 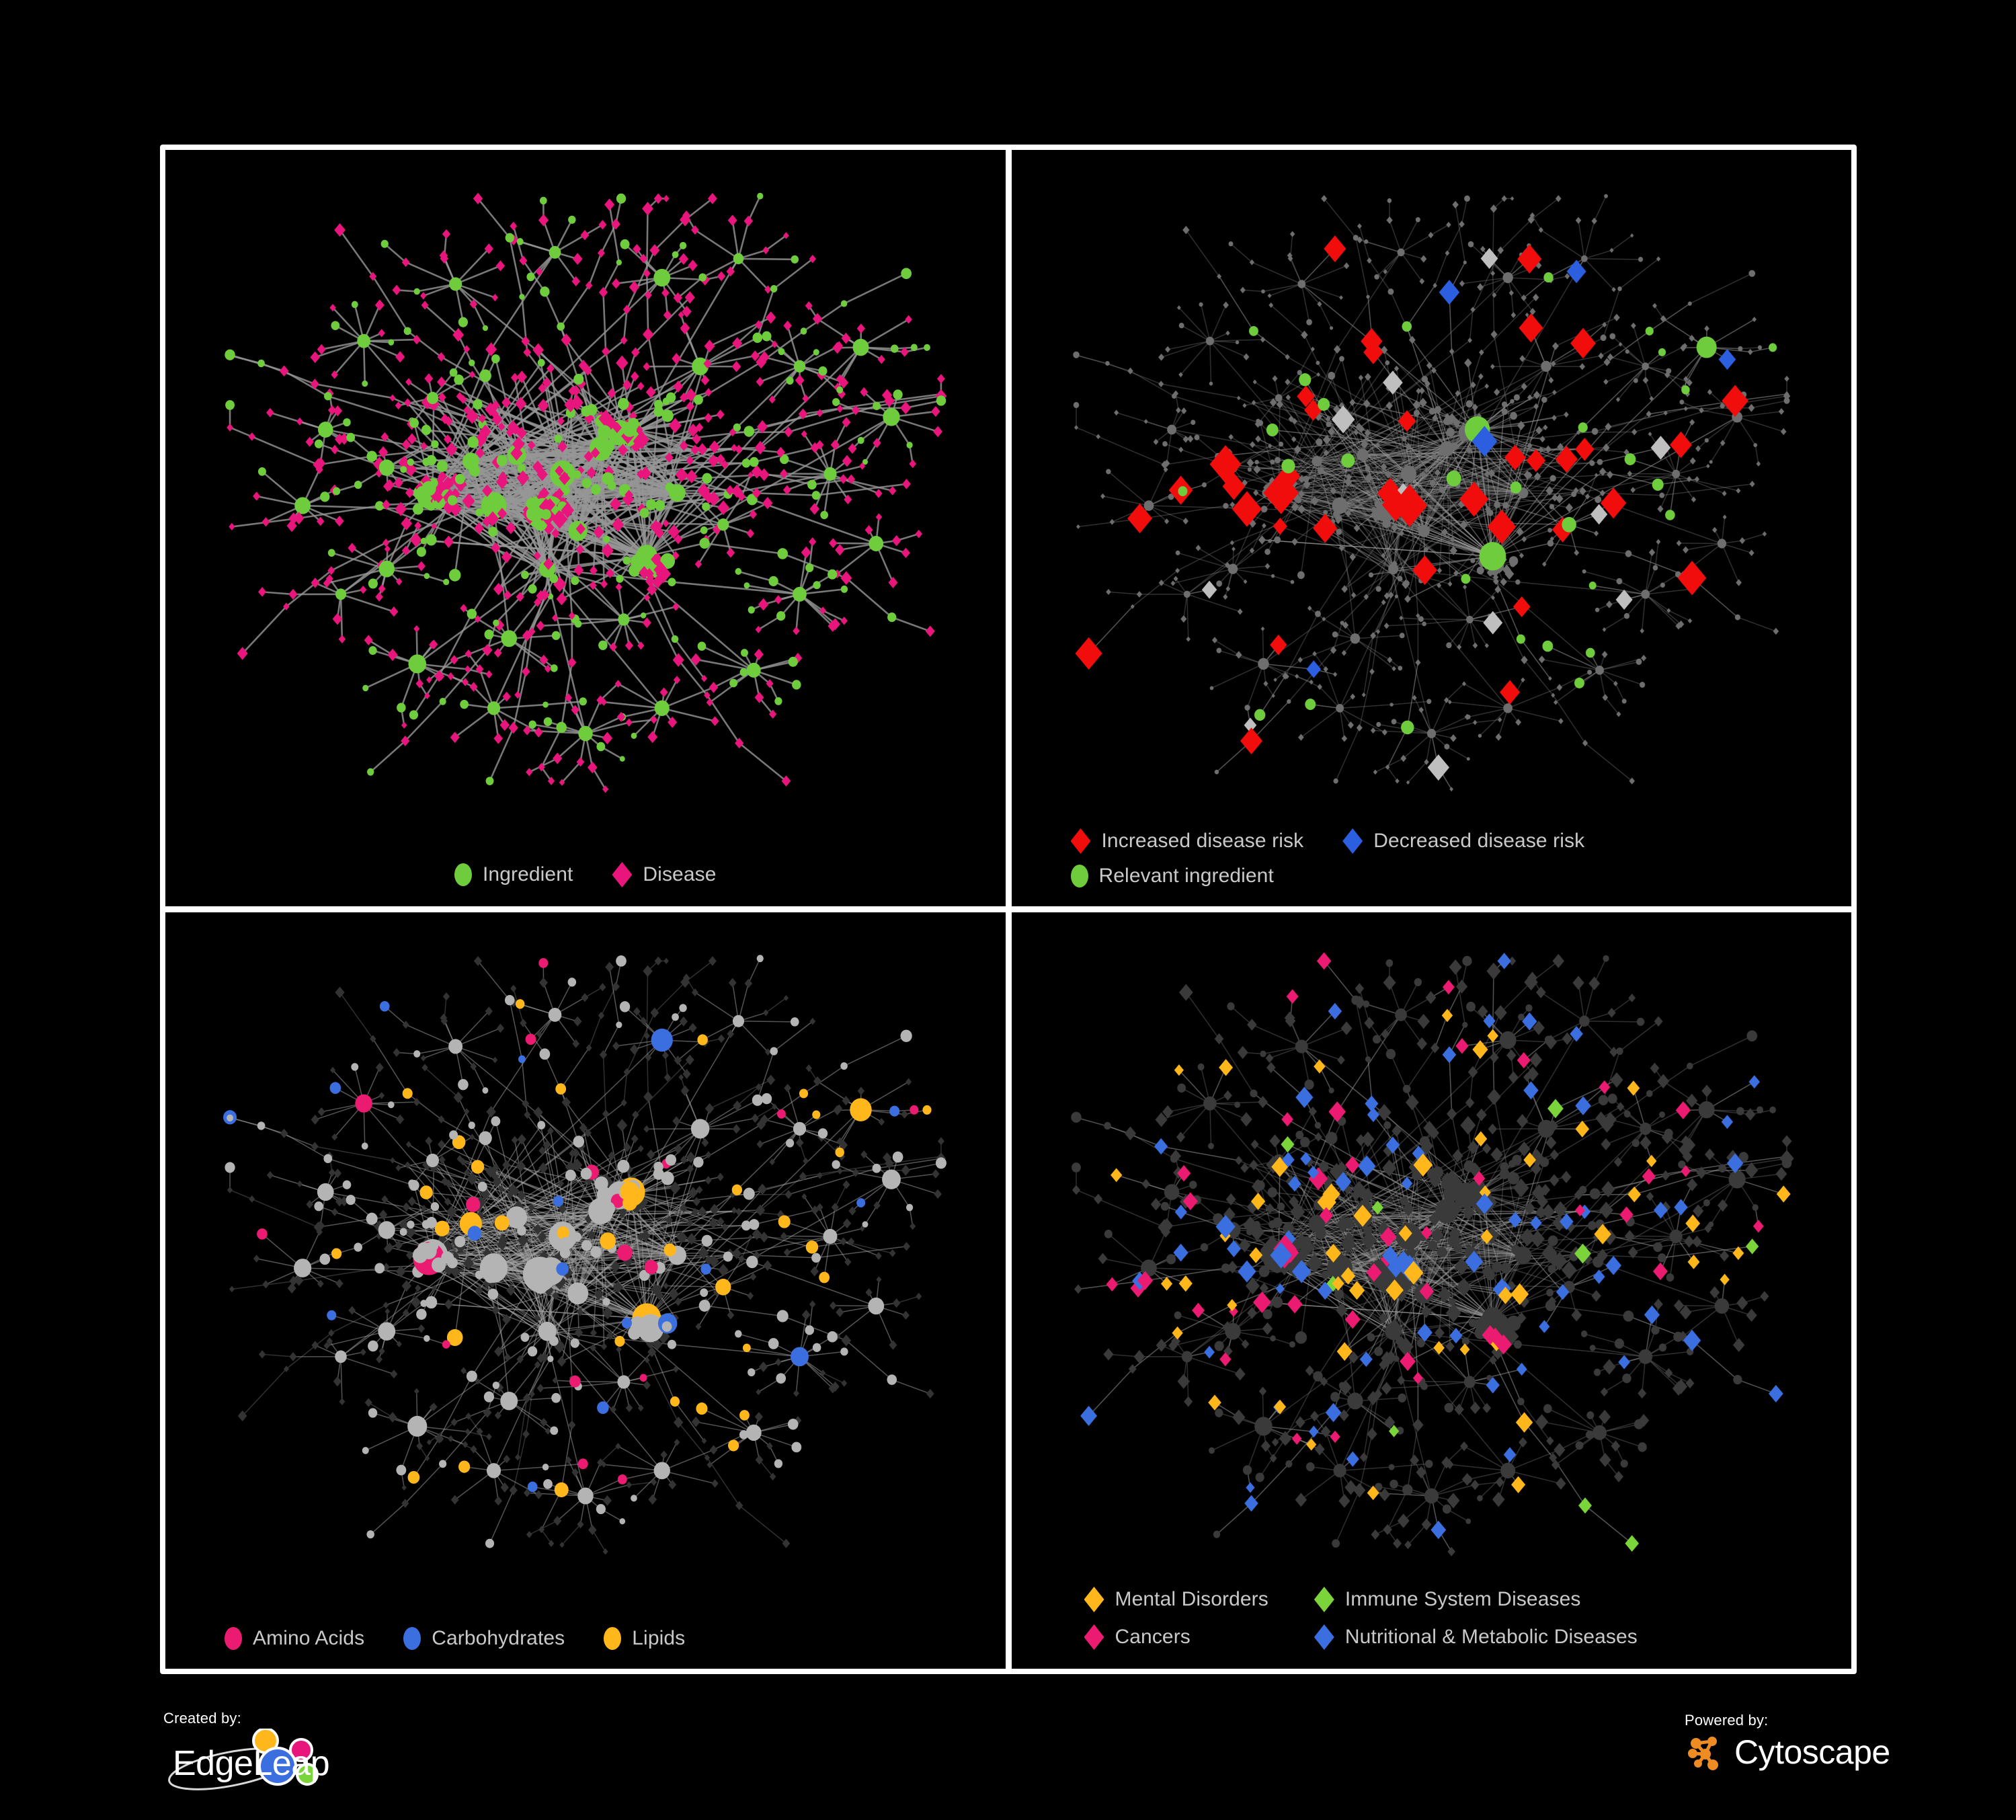 I want to click on legend-carbohydrates-label: Carbohydrates, so click(x=498, y=1638).